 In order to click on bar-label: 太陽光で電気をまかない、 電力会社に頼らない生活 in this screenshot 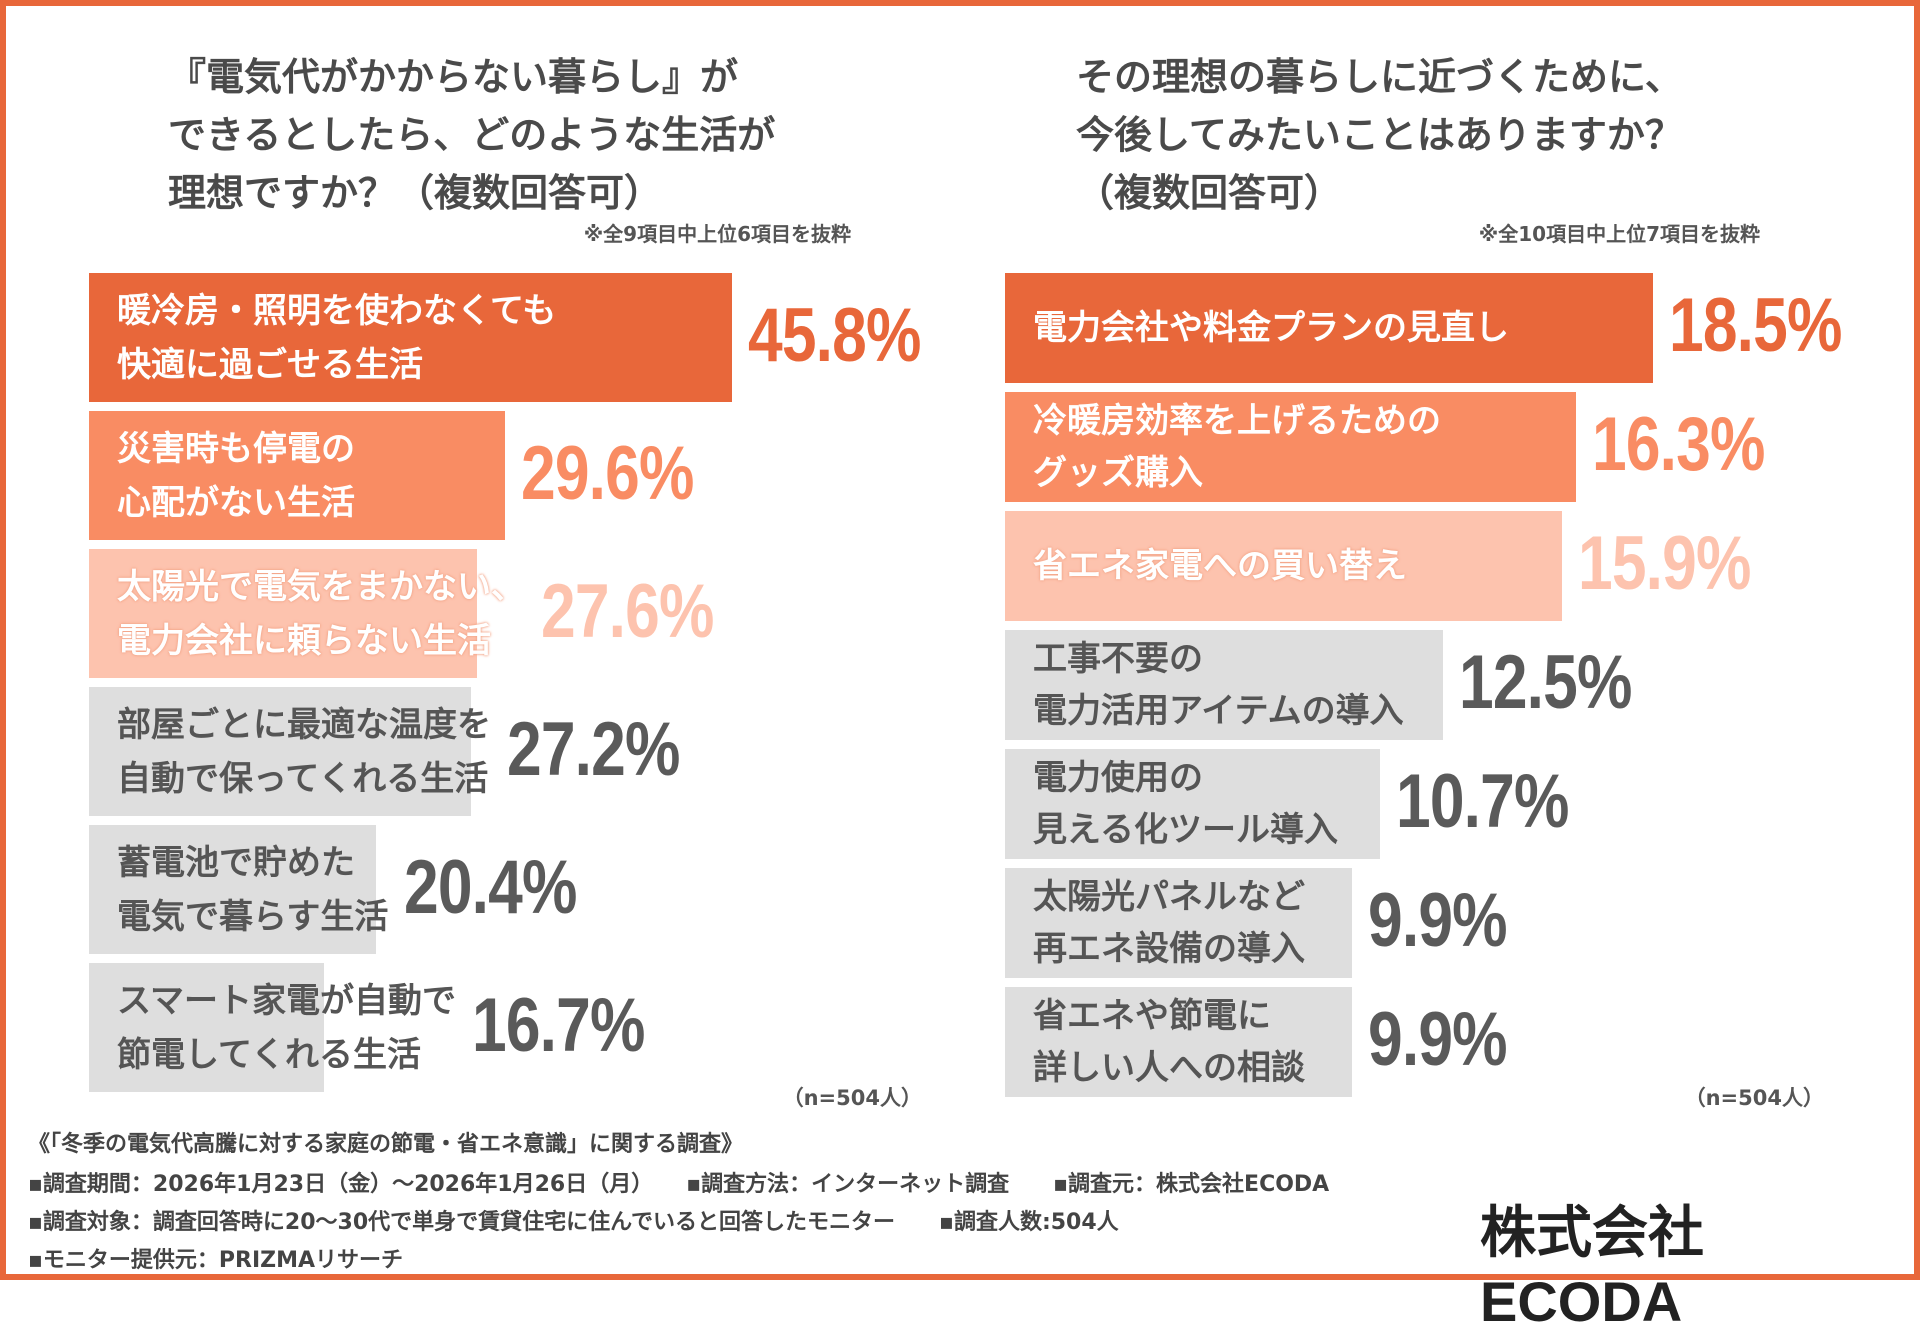, I will do `click(321, 613)`.